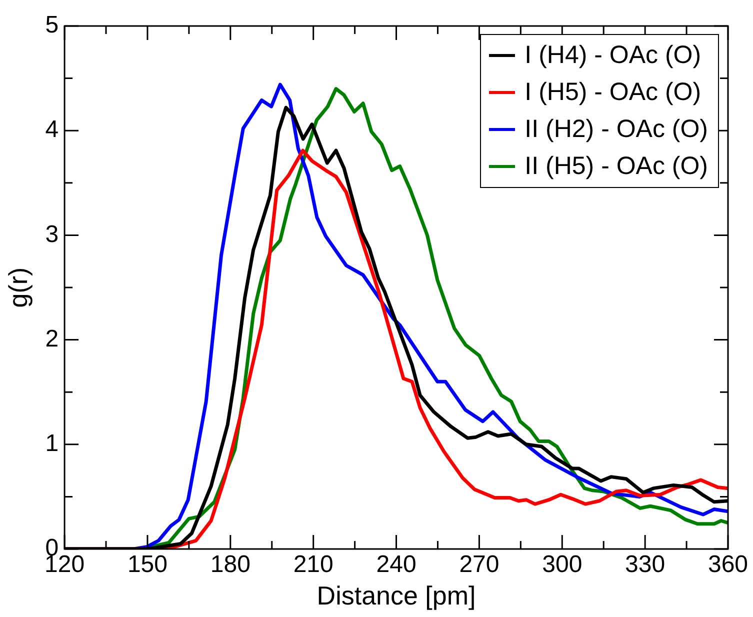  I want to click on legend-label: II (H2) - OAc (O), so click(616, 129).